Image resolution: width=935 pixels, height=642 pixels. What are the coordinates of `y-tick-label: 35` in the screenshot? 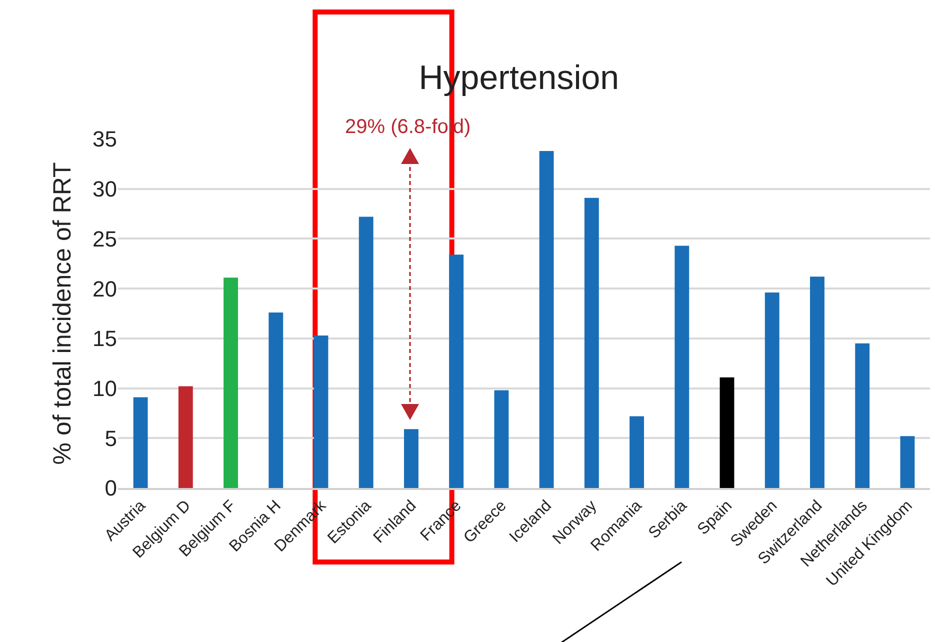 It's located at (104, 139).